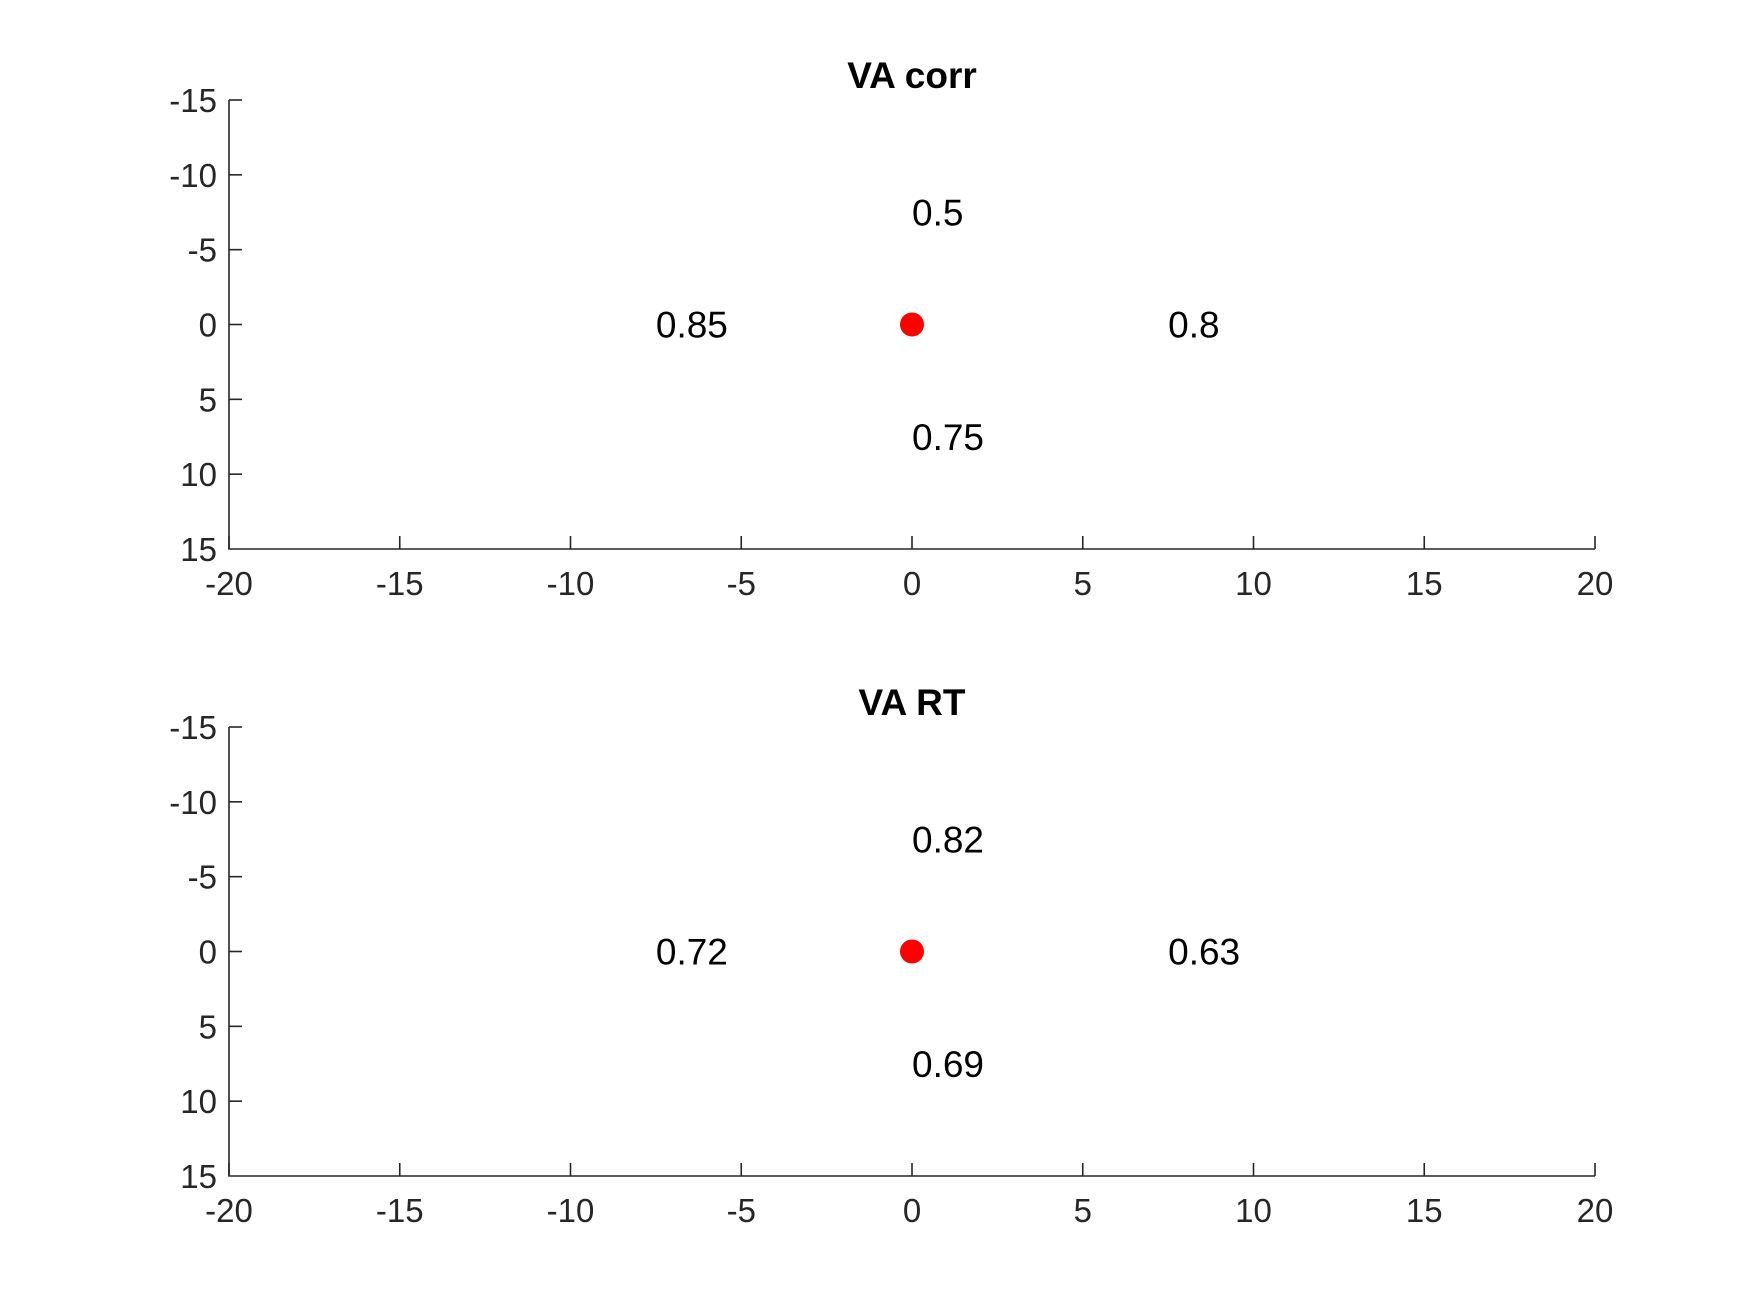  Describe the element at coordinates (912, 702) in the screenshot. I see `chart-title: VA RT` at that location.